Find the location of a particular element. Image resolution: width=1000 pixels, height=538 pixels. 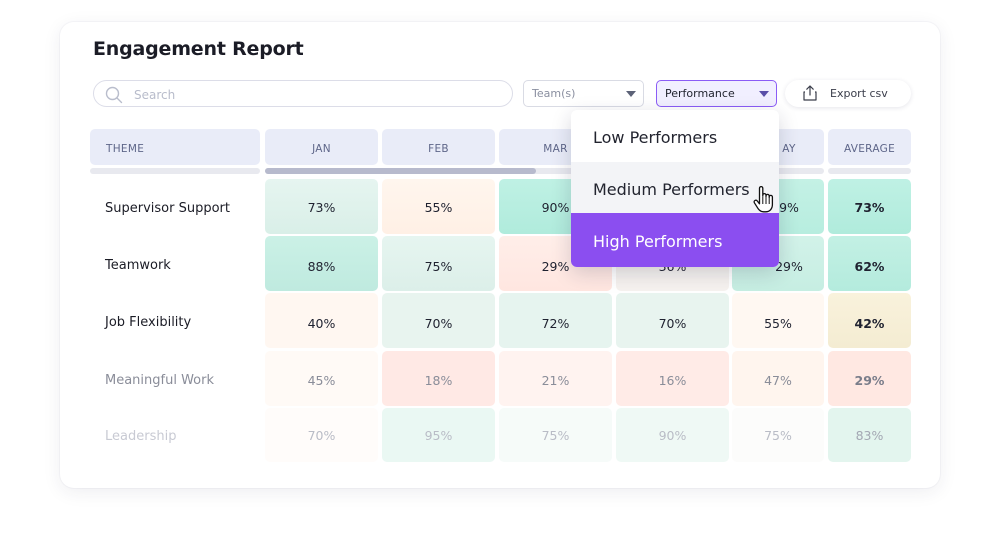

horizontal-scroll-rail is located at coordinates (544, 171).